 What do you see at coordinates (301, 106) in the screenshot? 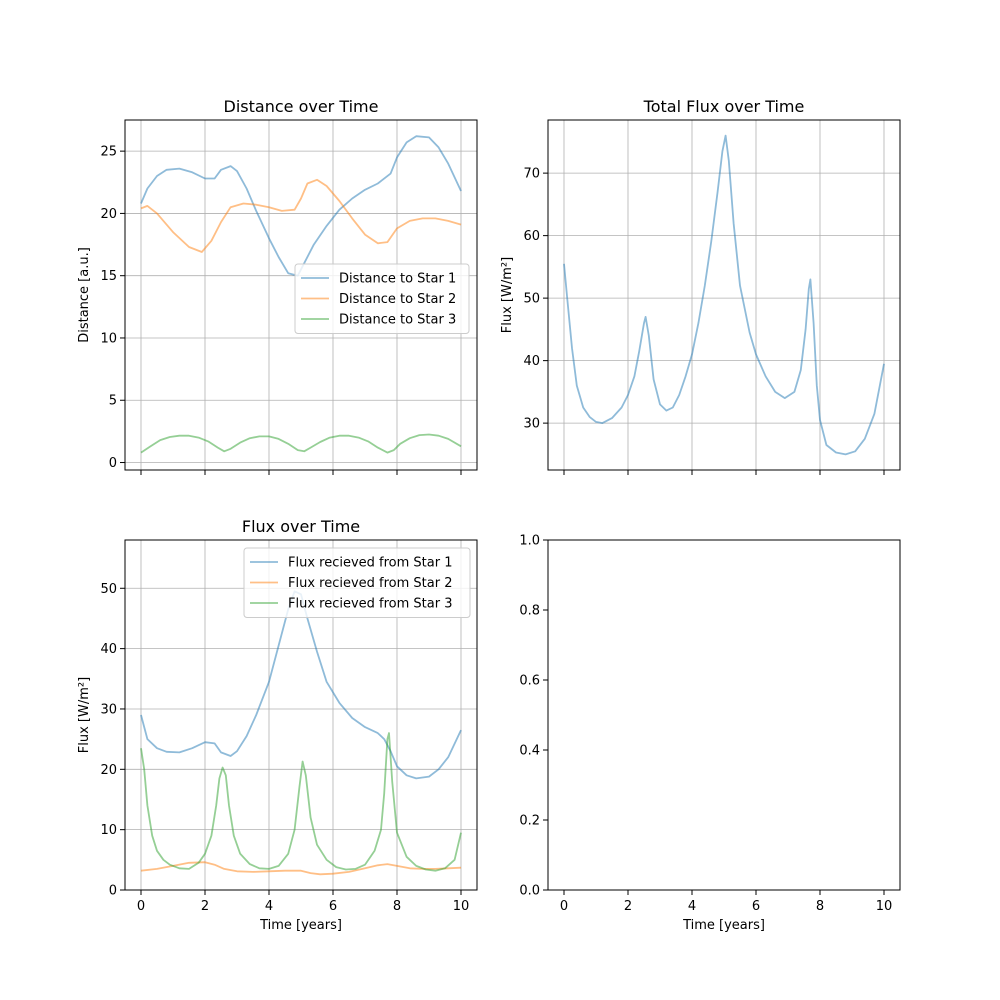
I see `chart-title: Distance over Time` at bounding box center [301, 106].